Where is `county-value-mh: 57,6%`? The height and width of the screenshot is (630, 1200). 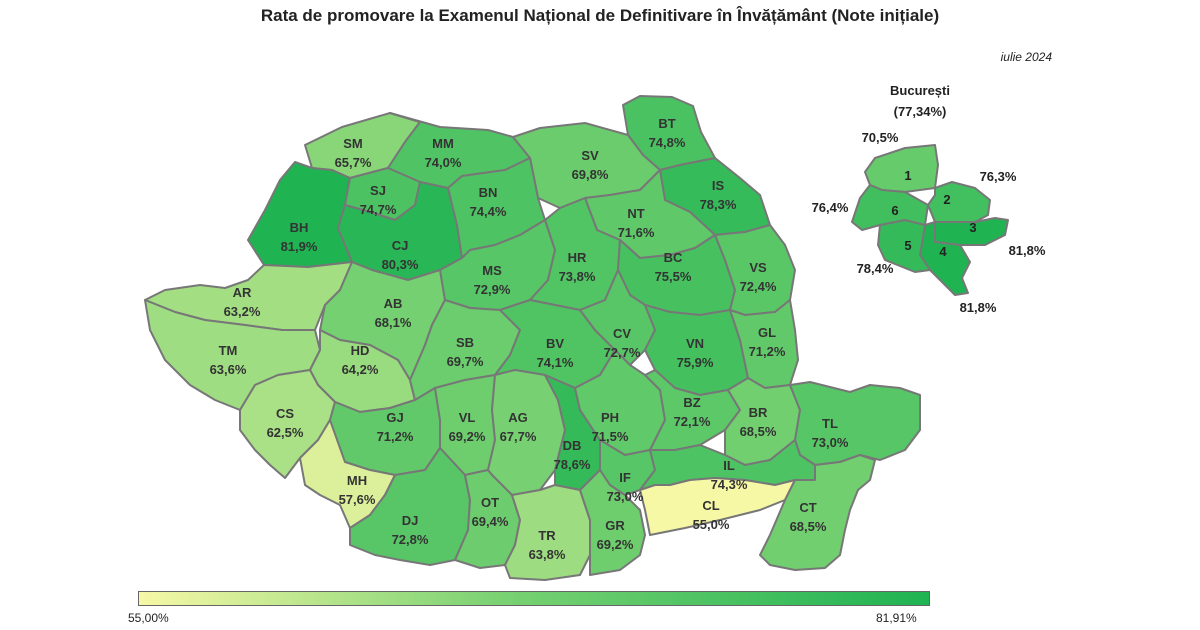
county-value-mh: 57,6% is located at coordinates (357, 499).